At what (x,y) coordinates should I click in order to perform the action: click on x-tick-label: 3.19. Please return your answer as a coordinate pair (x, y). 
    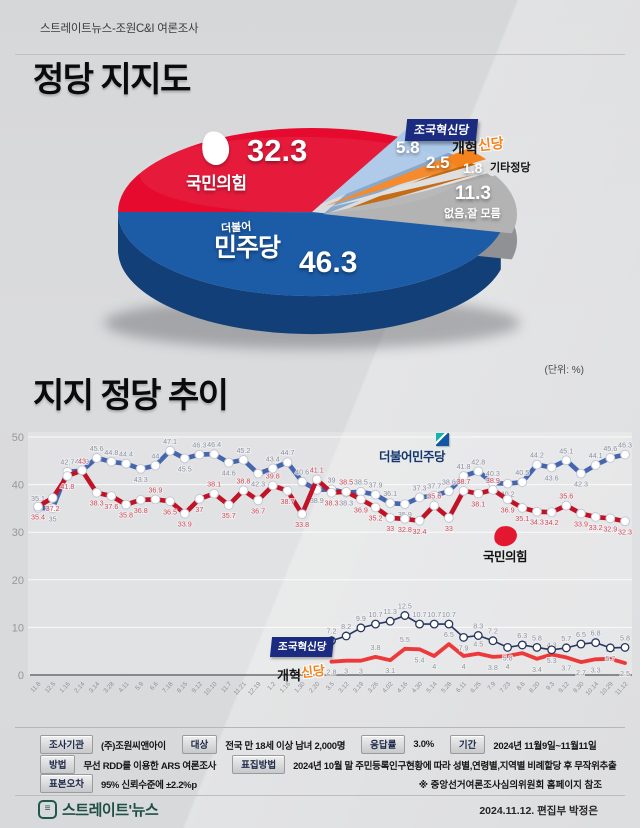
    Looking at the image, I should click on (359, 687).